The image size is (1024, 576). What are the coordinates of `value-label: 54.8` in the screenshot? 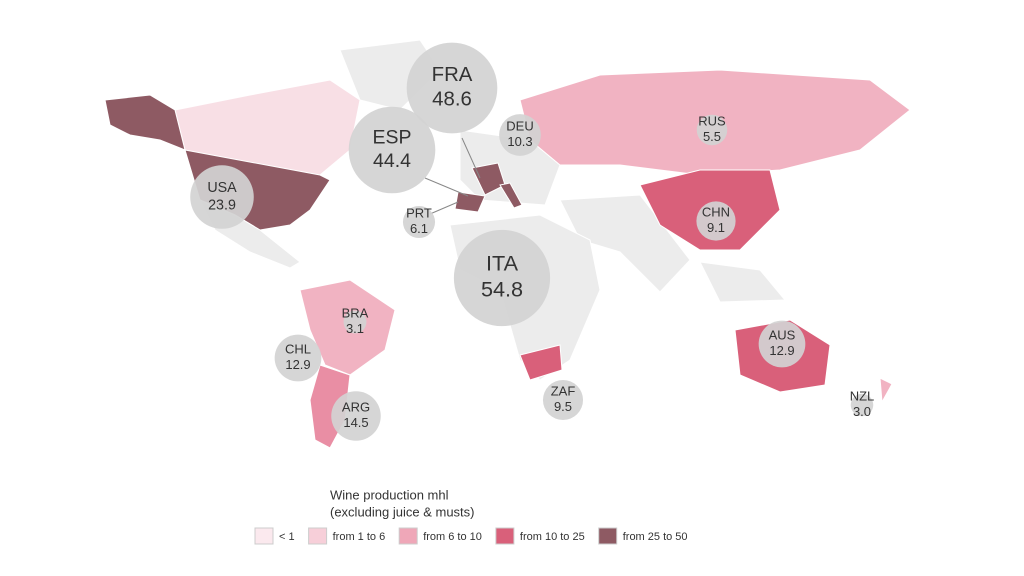 It's located at (502, 289).